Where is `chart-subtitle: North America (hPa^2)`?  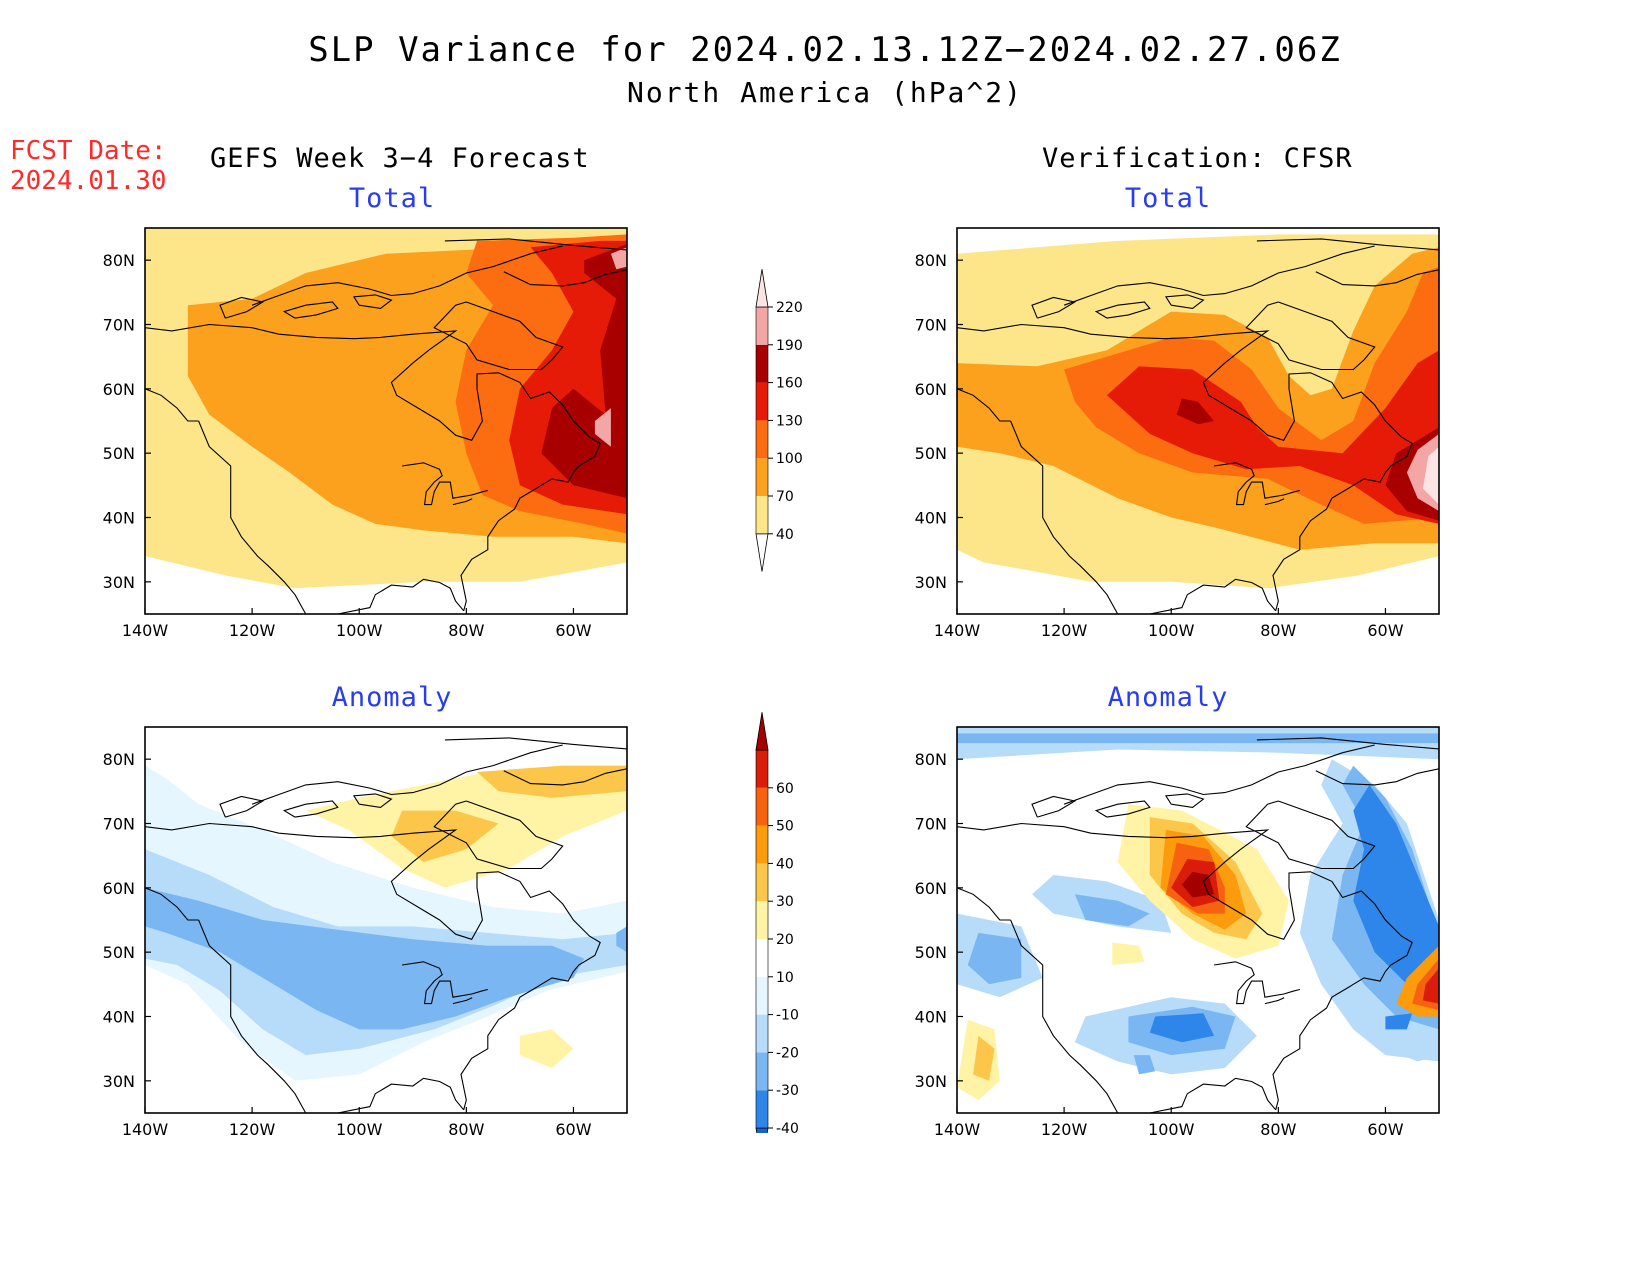
chart-subtitle: North America (hPa^2) is located at coordinates (824, 92).